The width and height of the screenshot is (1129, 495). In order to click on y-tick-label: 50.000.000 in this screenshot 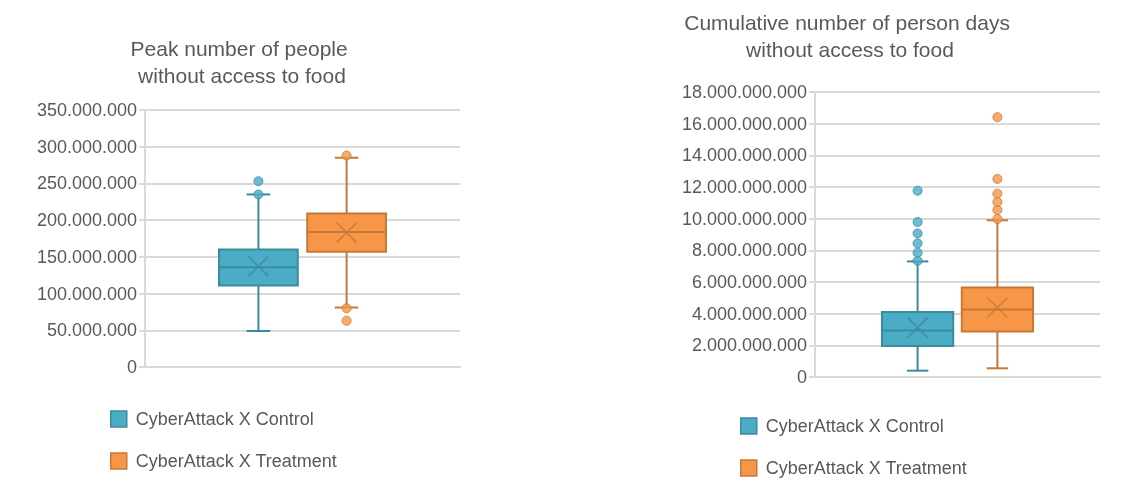, I will do `click(91, 330)`.